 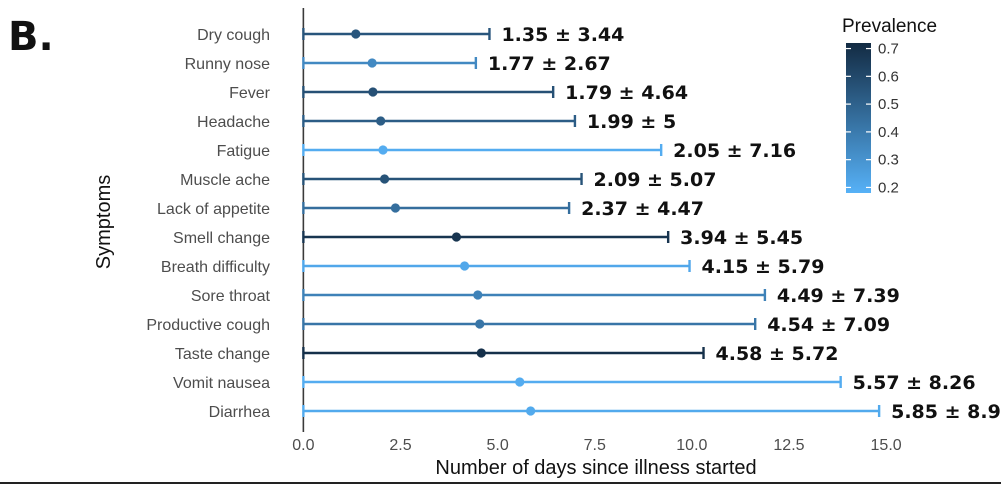 What do you see at coordinates (233, 122) in the screenshot?
I see `y-tick-label: Headache` at bounding box center [233, 122].